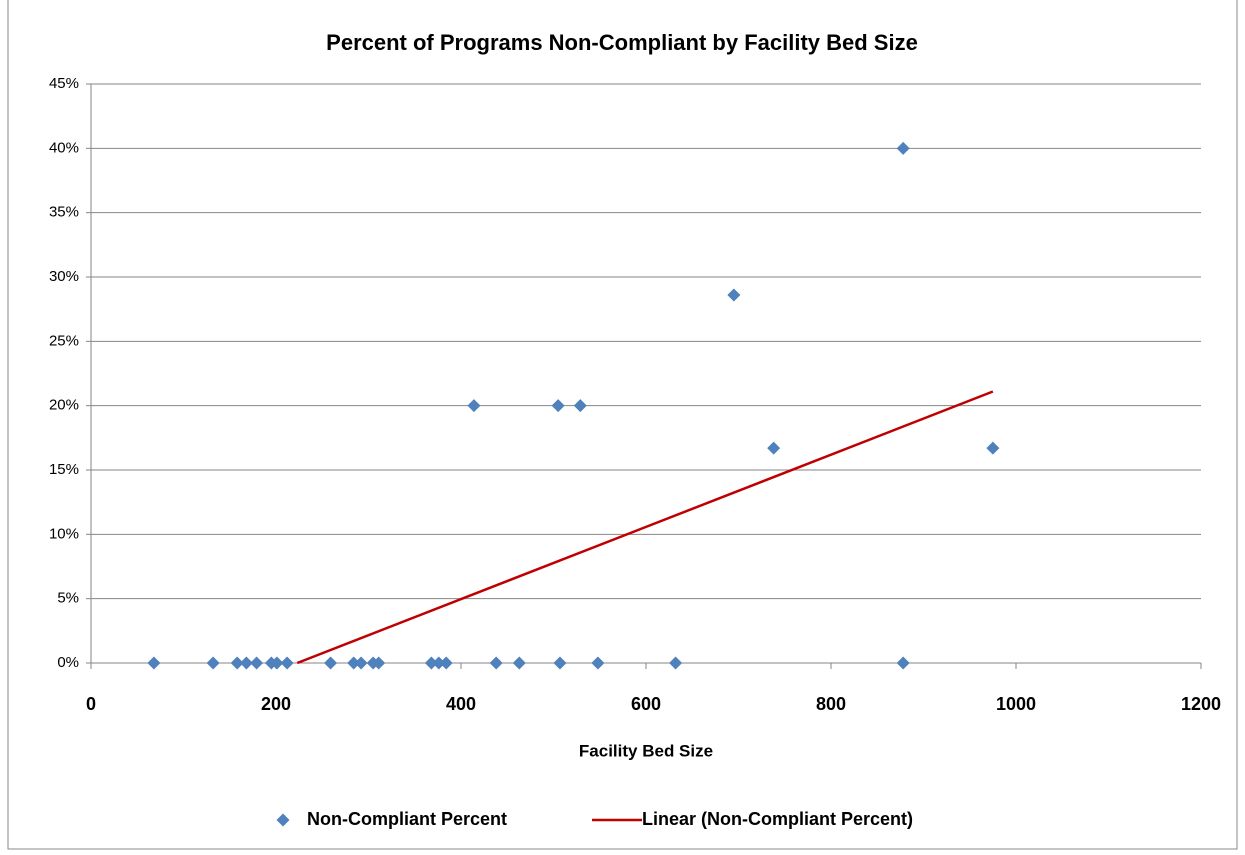 The height and width of the screenshot is (855, 1245). What do you see at coordinates (1201, 704) in the screenshot?
I see `x-tick-label: 1200` at bounding box center [1201, 704].